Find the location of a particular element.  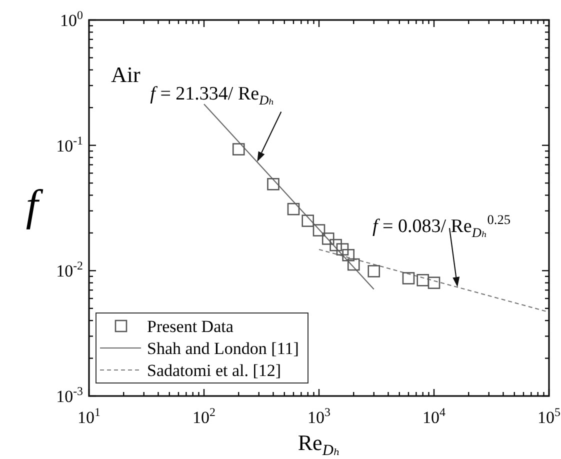

y-tick-label: 10$^{-3}$ is located at coordinates (70, 395).